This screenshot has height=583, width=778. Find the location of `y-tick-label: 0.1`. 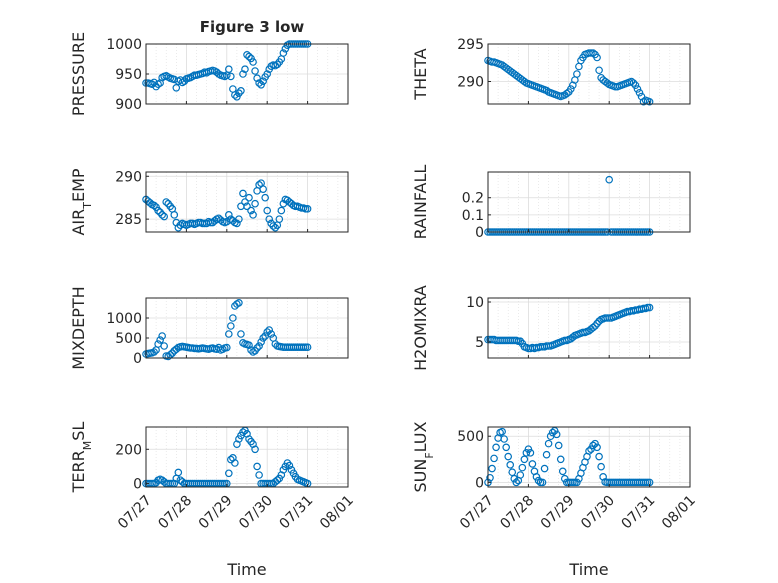

y-tick-label: 0.1 is located at coordinates (473, 216).